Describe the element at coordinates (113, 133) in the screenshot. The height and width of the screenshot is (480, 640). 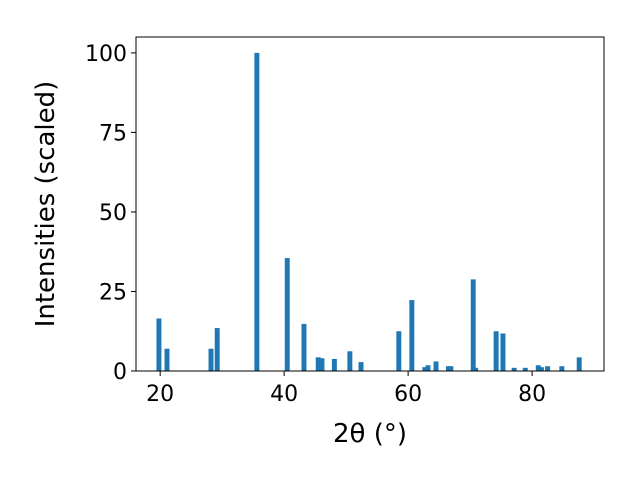
I see `y-tick-label: 75` at that location.